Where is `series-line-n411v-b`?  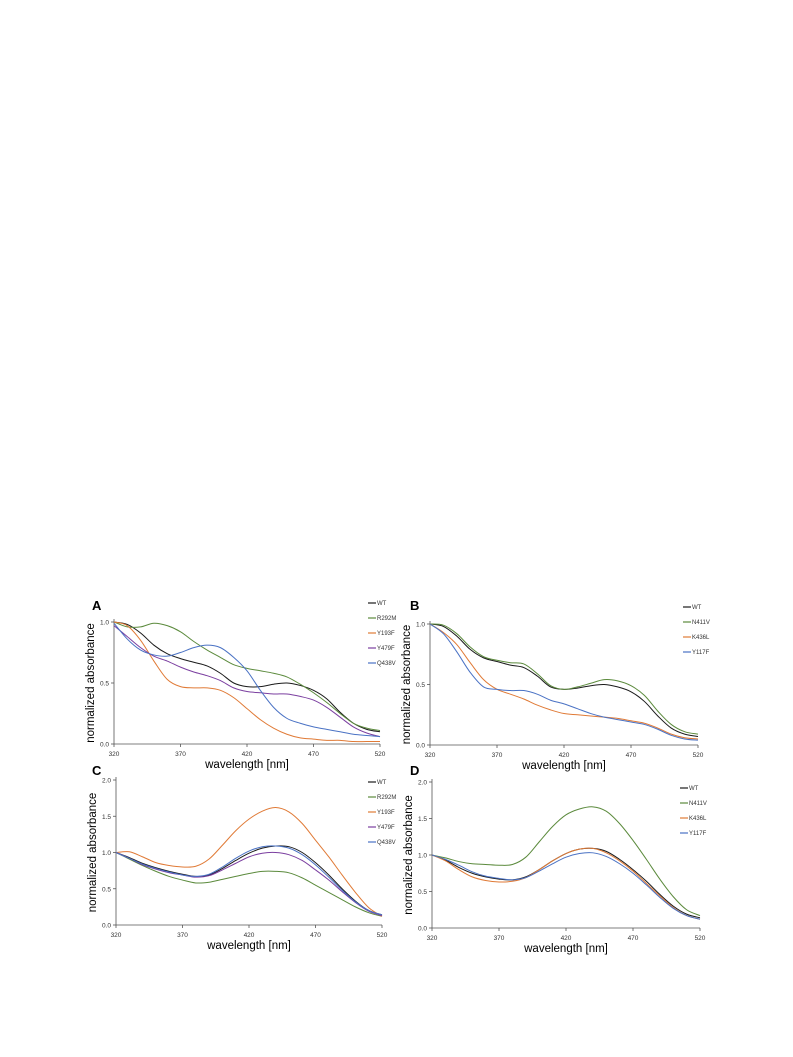
series-line-n411v-b is located at coordinates (564, 679).